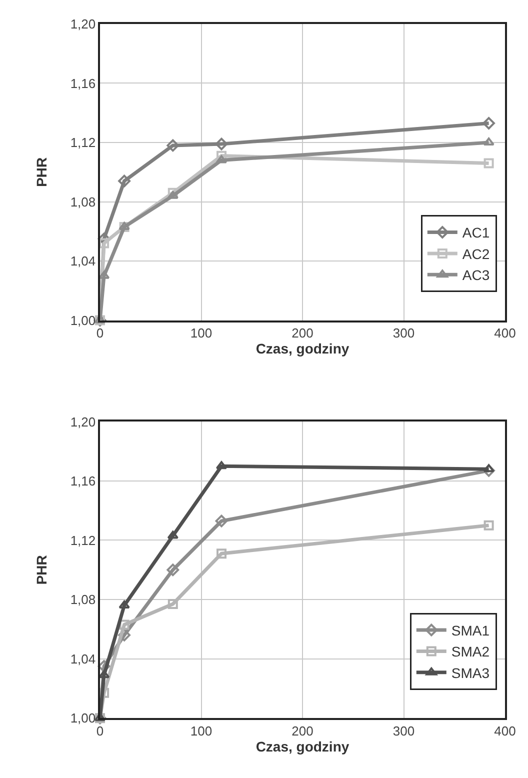 The height and width of the screenshot is (778, 528). What do you see at coordinates (470, 672) in the screenshot?
I see `legend-label: SMA3` at bounding box center [470, 672].